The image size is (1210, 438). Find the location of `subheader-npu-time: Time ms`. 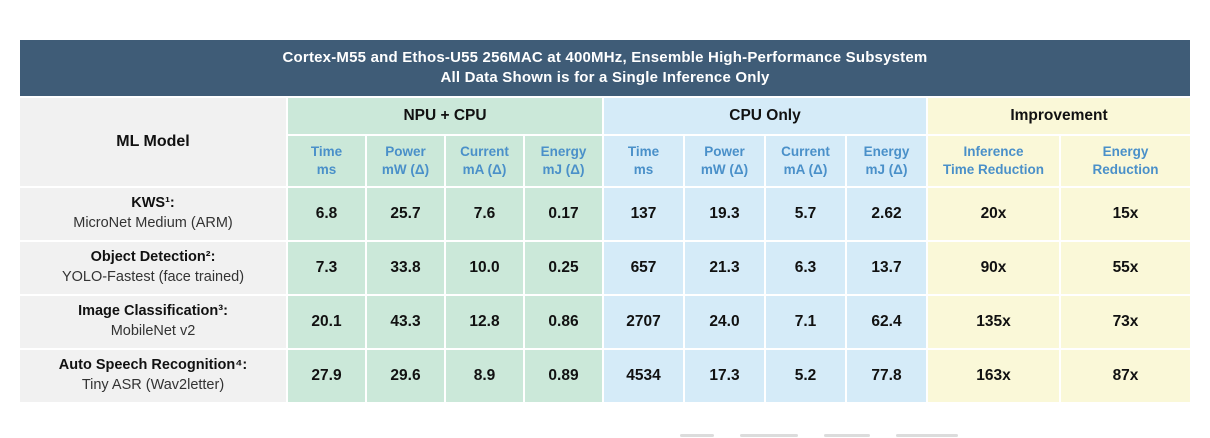

subheader-npu-time: Time ms is located at coordinates (326, 161).